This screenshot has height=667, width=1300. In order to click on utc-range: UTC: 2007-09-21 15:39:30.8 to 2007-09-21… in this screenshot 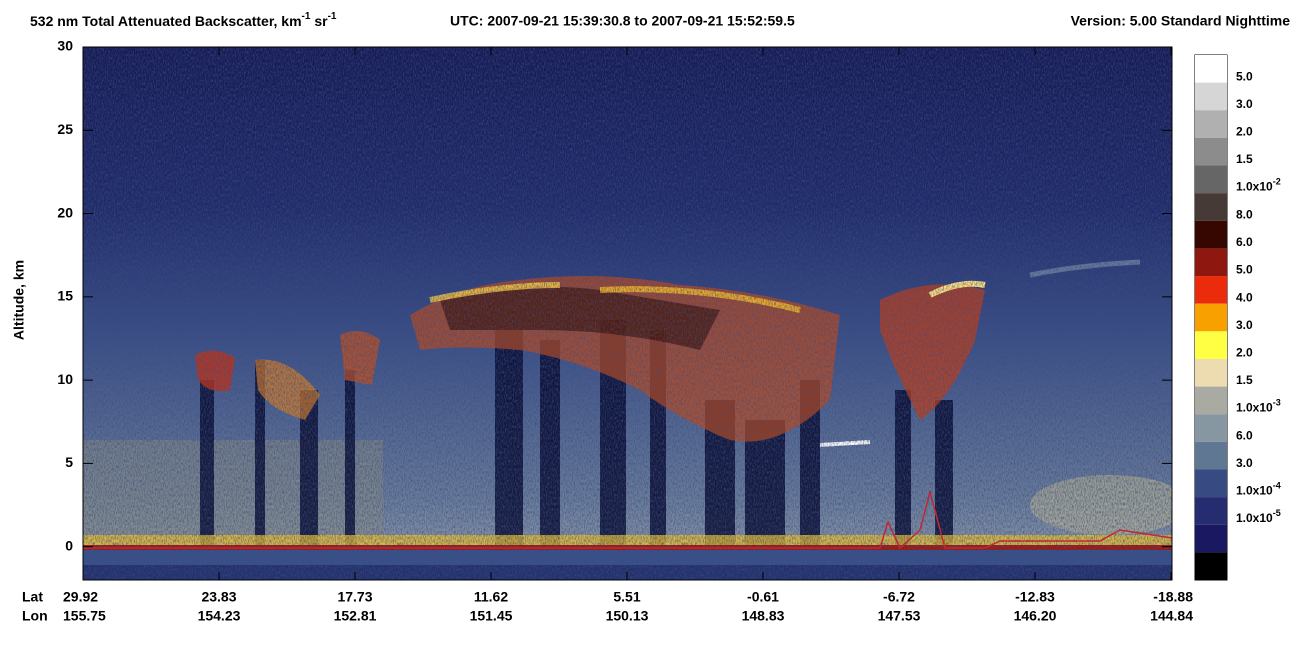, I will do `click(622, 21)`.